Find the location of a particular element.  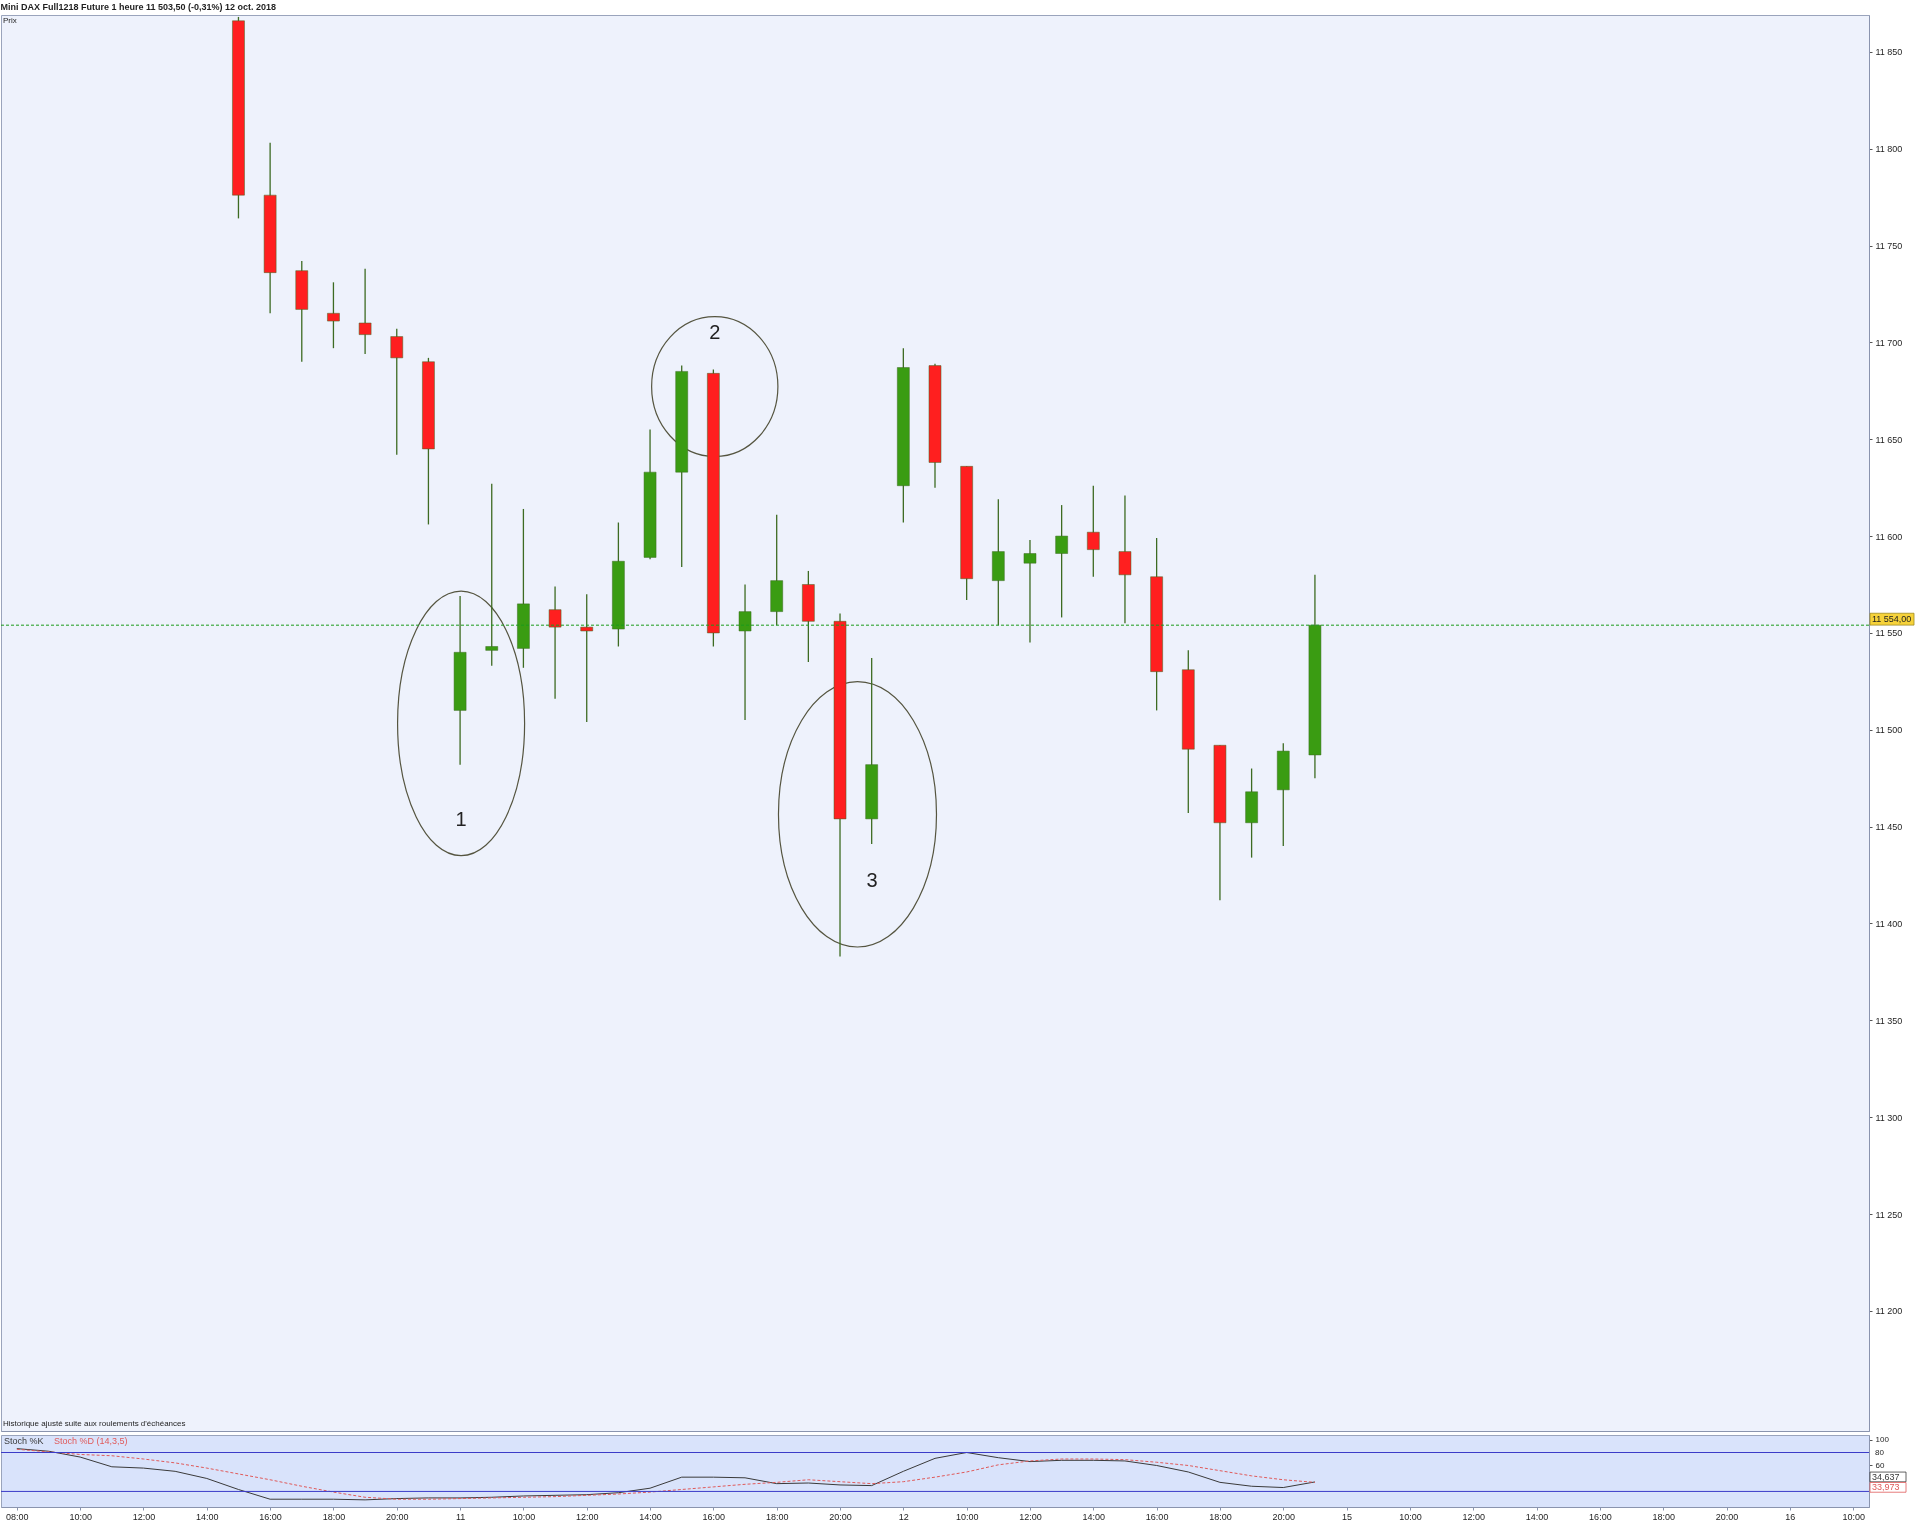

y-tick-label: 11 250 is located at coordinates (1889, 1214).